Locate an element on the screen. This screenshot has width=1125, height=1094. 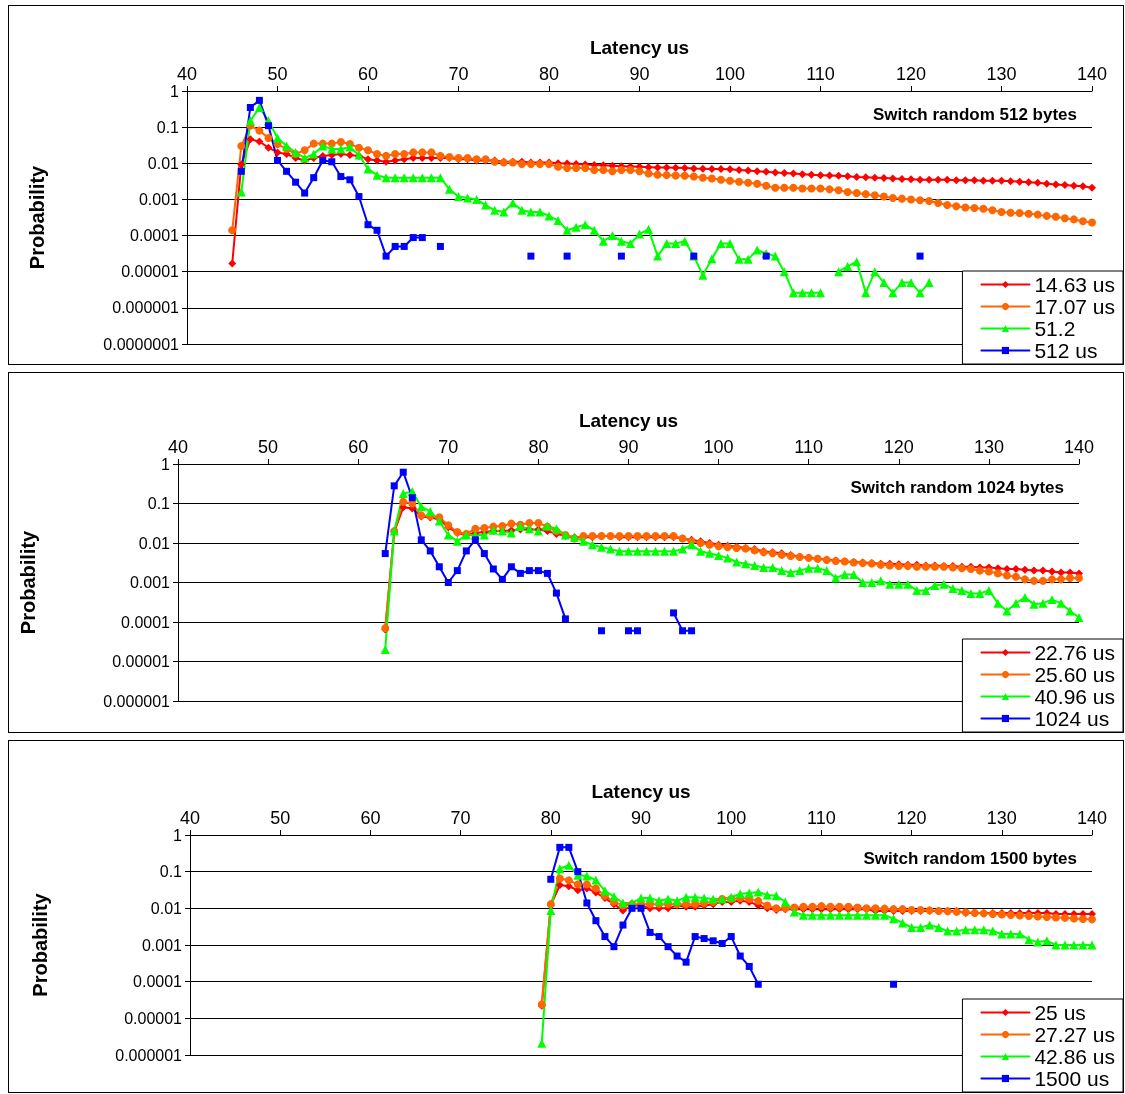
legend-label: 1024 us is located at coordinates (1072, 718).